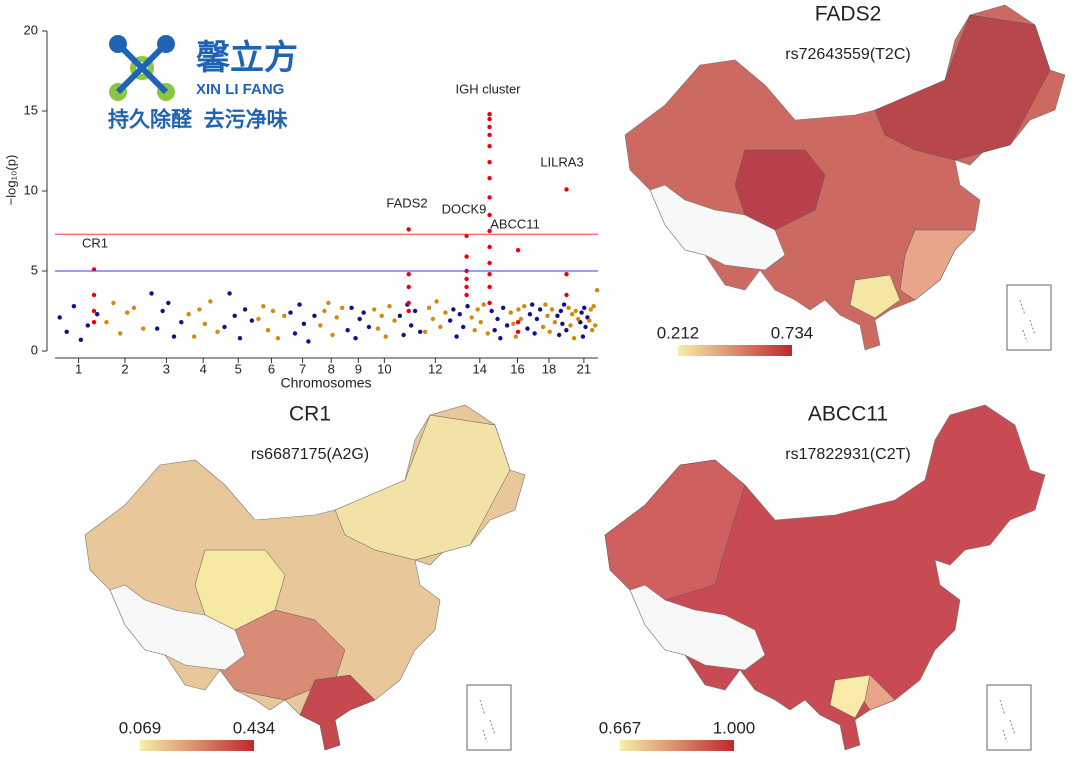 Image resolution: width=1077 pixels, height=759 pixels. I want to click on logo: 馨立方 XIN LI FANG 持久除醛 去污净味, so click(203, 83).